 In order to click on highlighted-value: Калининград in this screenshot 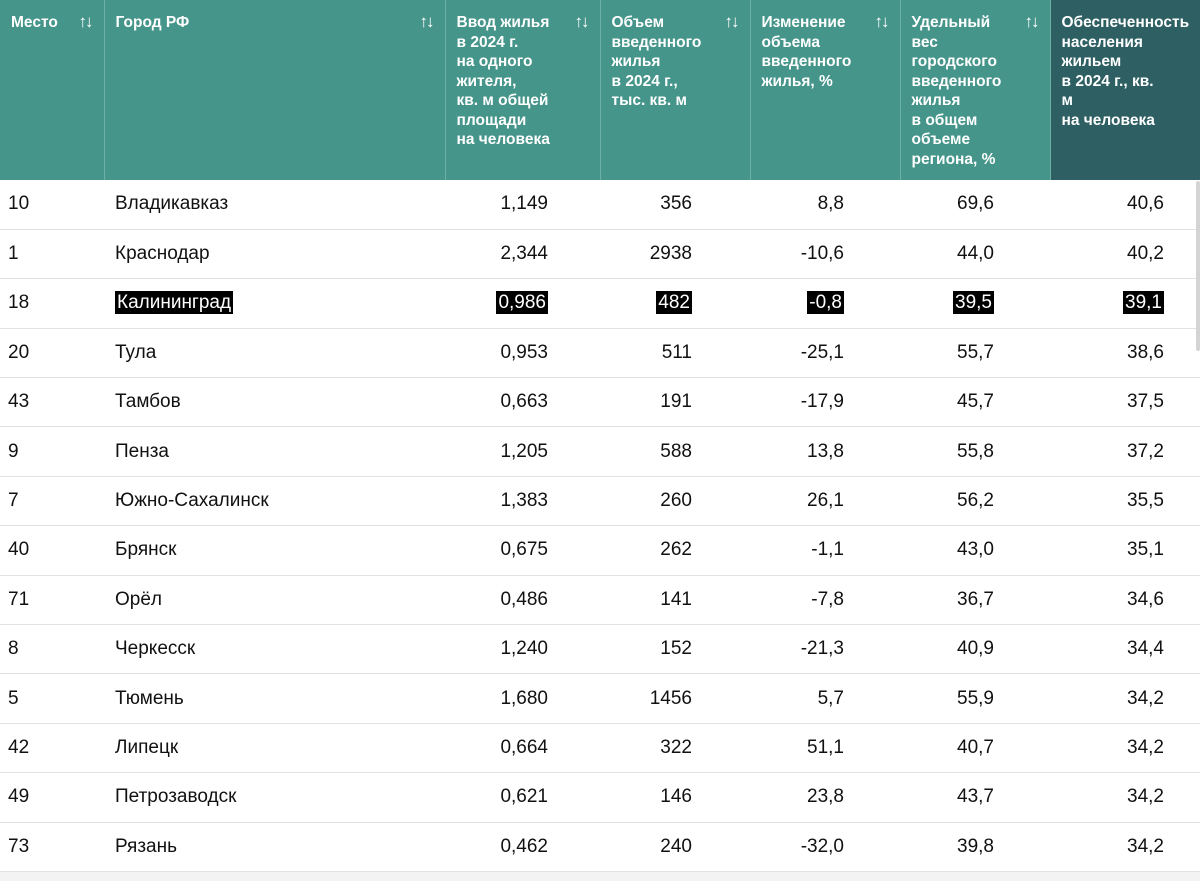, I will do `click(174, 303)`.